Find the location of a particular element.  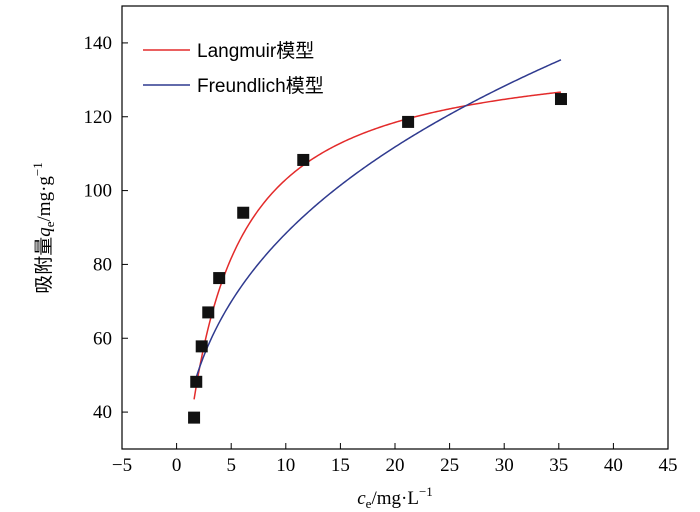

x-tick-label: 10 is located at coordinates (285, 465).